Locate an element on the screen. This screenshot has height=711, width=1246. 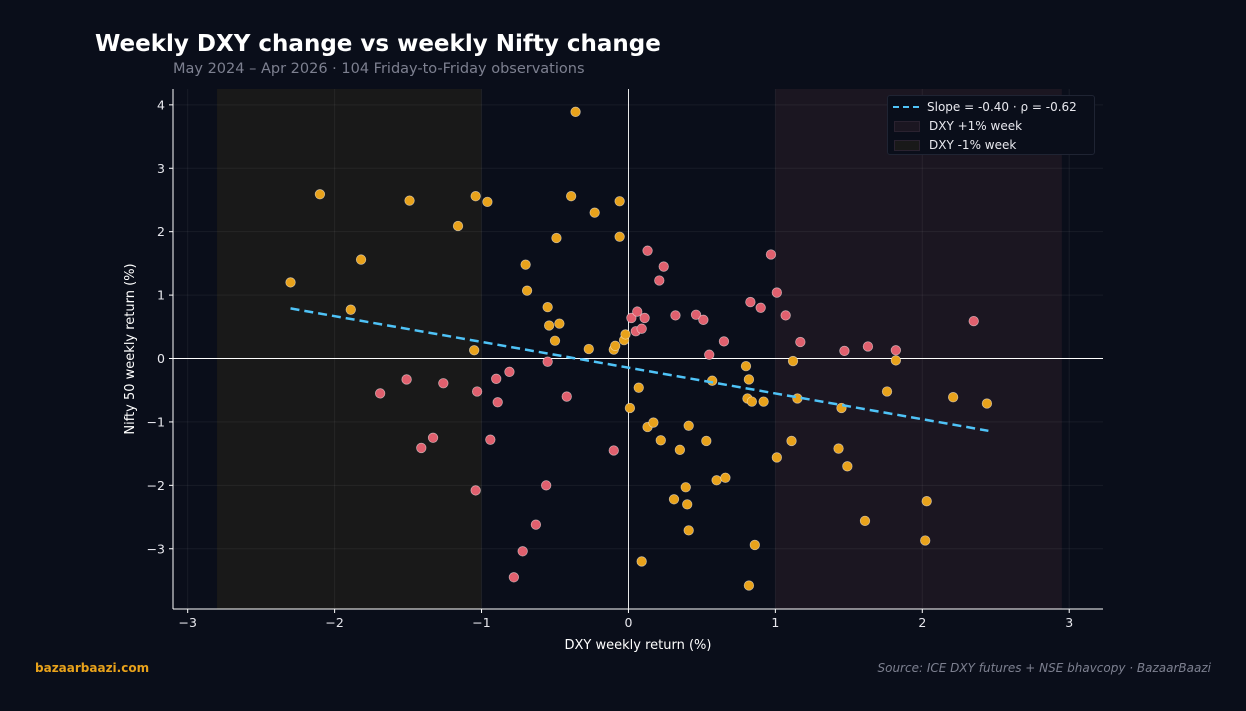
legend-label-dxy-up: DXY +1% week is located at coordinates (976, 126).